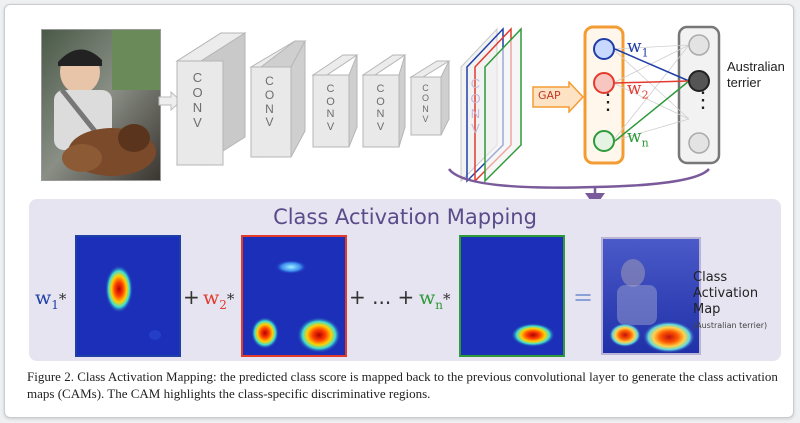 The width and height of the screenshot is (800, 423). I want to click on photo-illustration, so click(101, 105).